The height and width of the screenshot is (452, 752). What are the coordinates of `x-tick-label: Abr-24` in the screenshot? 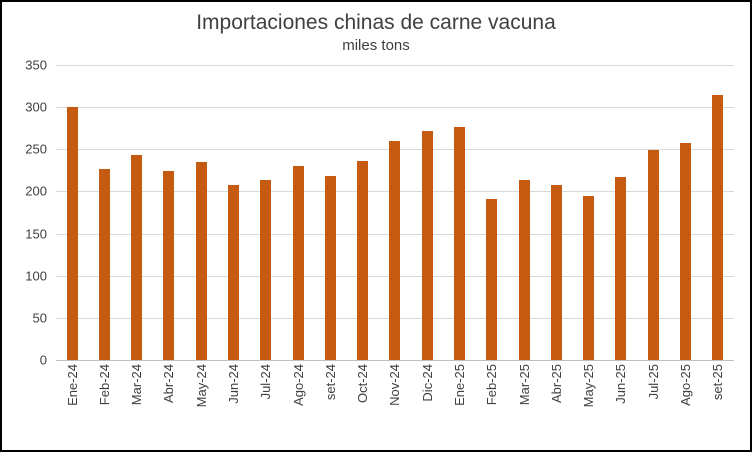 It's located at (169, 384).